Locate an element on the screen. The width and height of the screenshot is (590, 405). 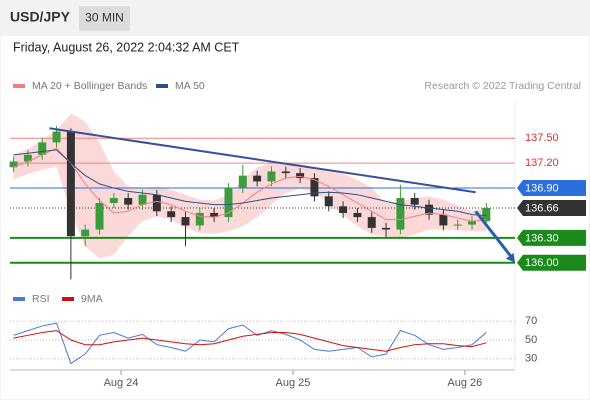
timestamp: Friday, August 26, 2022 2:04:32 AM CET is located at coordinates (126, 47).